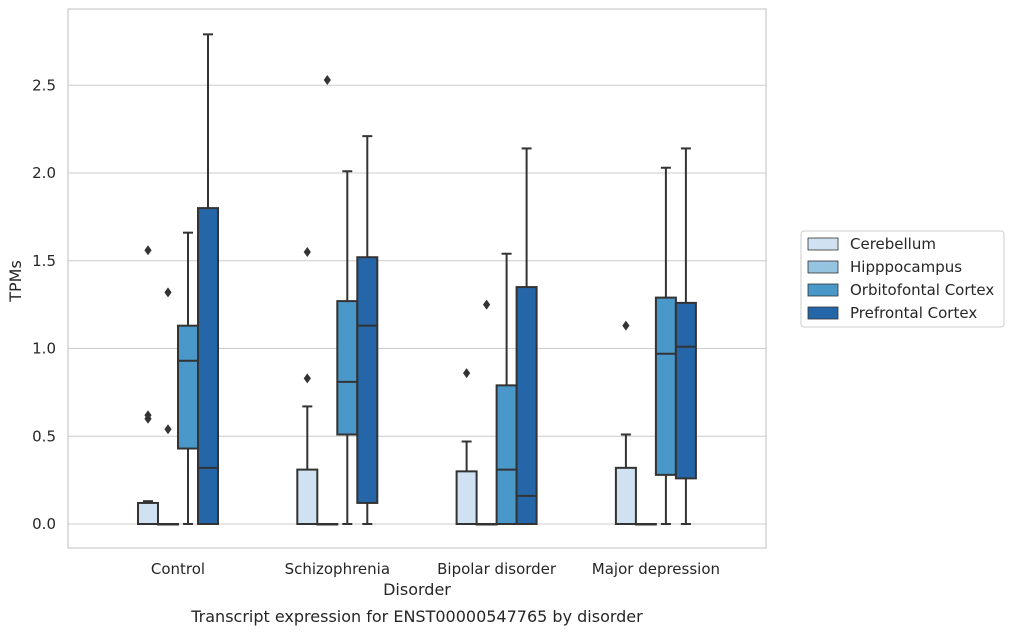 This screenshot has width=1014, height=634. What do you see at coordinates (823, 267) in the screenshot?
I see `legend-swatch-hippocampus` at bounding box center [823, 267].